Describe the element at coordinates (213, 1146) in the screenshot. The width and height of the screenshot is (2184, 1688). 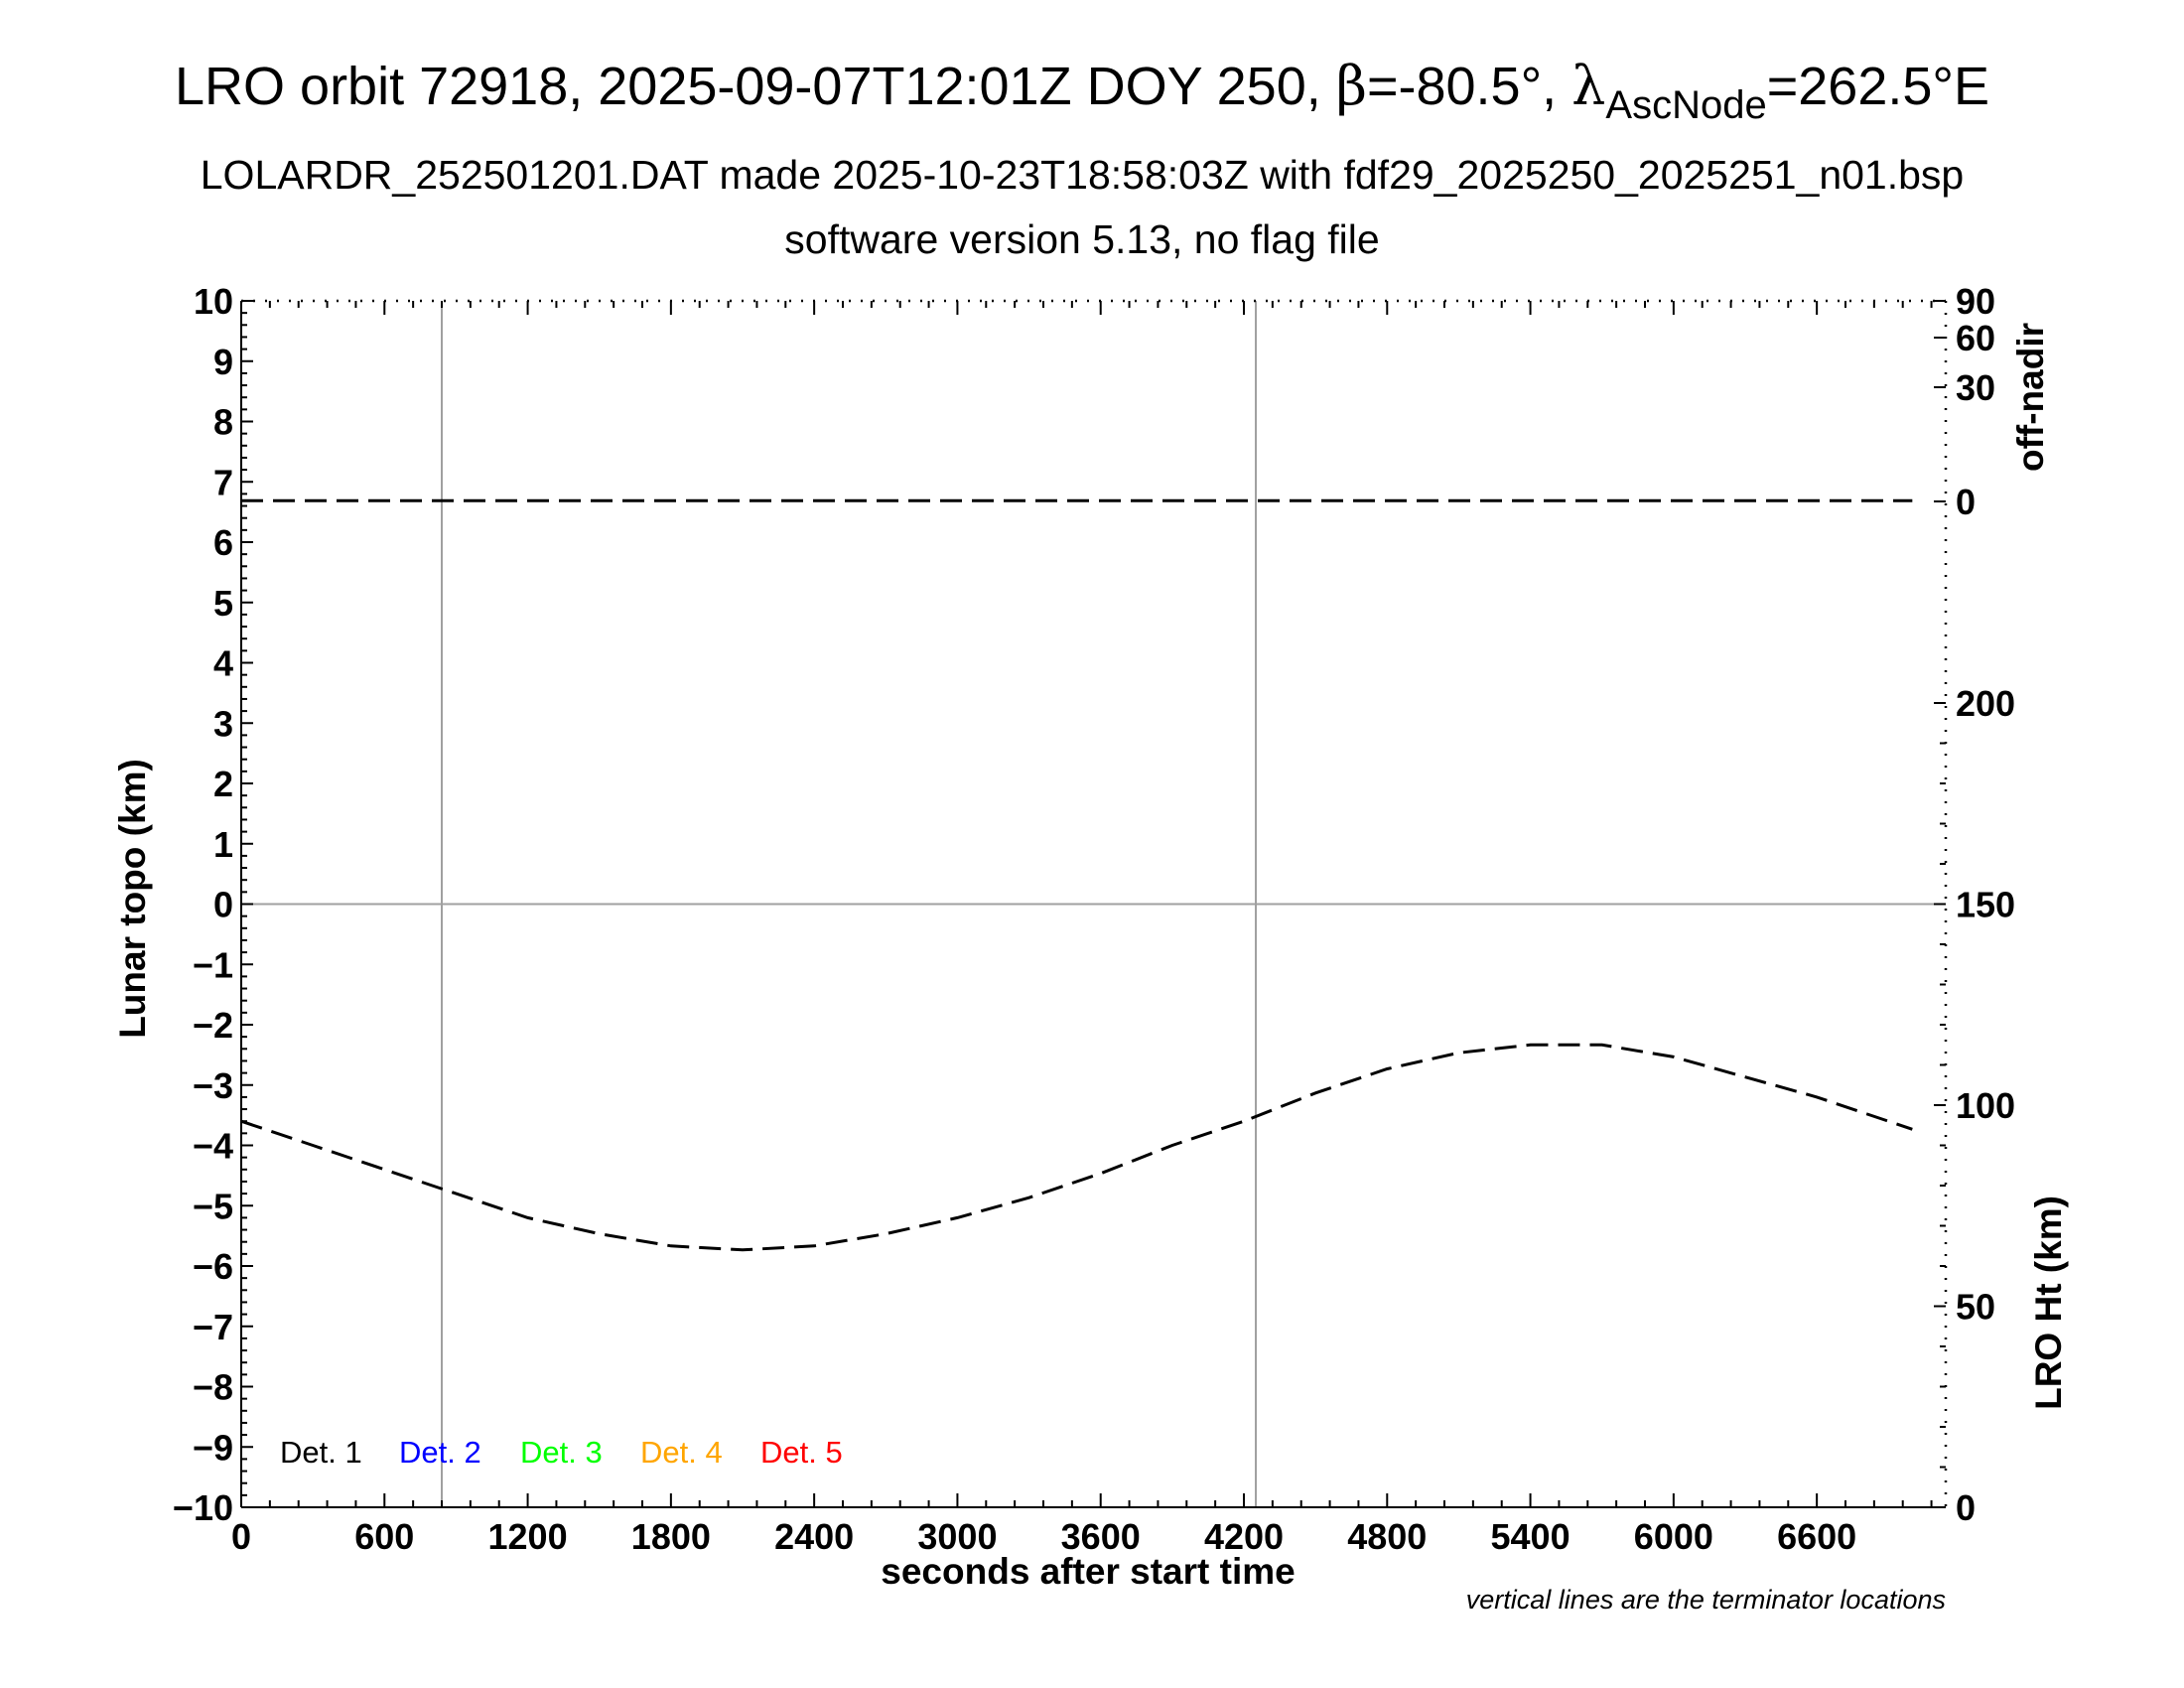
I see `y-tick-label-left: −4` at that location.